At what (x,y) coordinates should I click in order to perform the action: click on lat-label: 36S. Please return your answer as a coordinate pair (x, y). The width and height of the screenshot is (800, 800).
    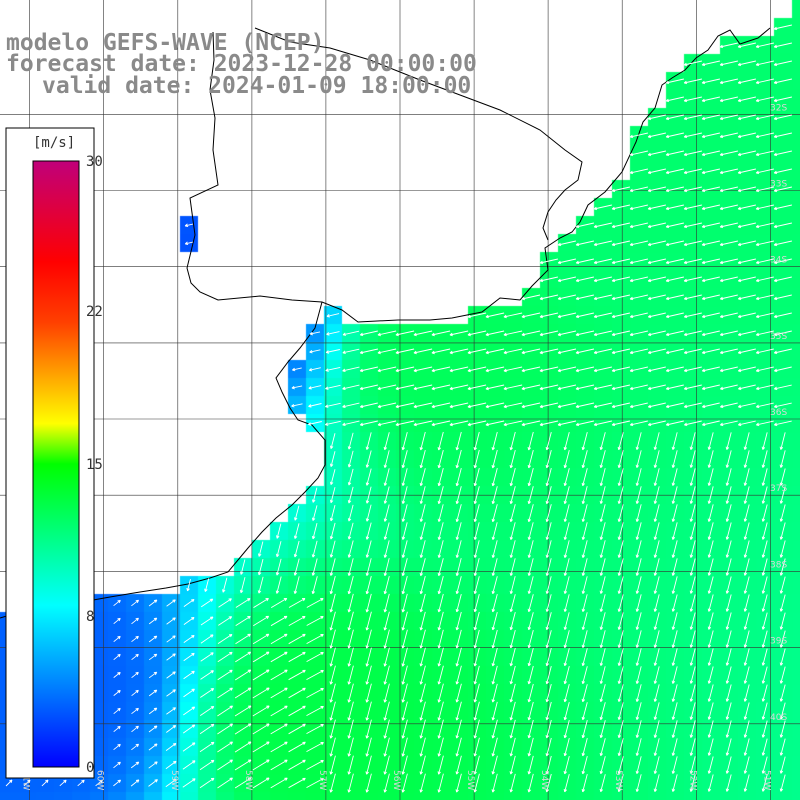
    Looking at the image, I should click on (778, 413).